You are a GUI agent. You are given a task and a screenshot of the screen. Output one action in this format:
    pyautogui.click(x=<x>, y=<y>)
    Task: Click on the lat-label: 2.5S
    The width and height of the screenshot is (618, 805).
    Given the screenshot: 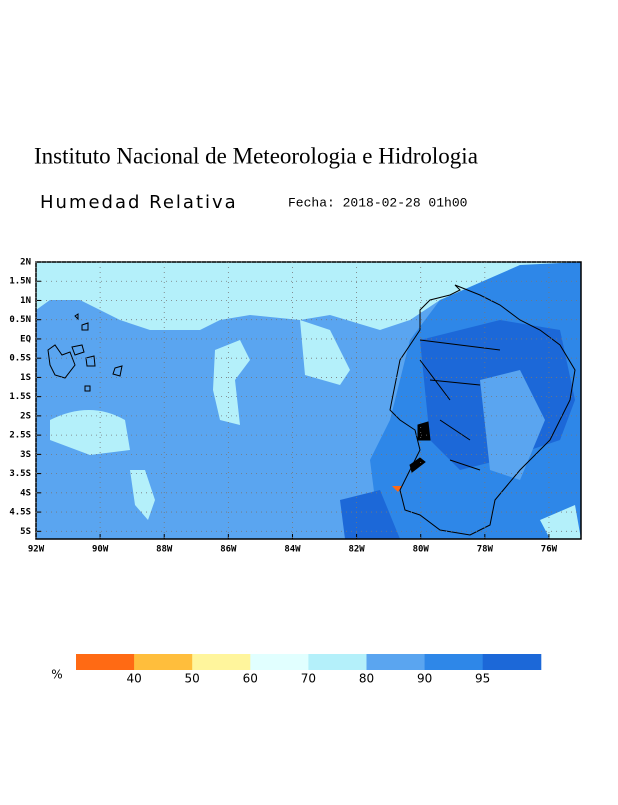 What is the action you would take?
    pyautogui.click(x=20, y=436)
    